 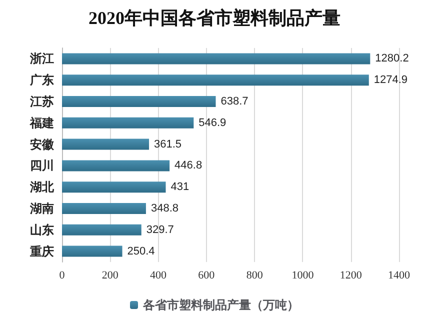 What do you see at coordinates (392, 58) in the screenshot?
I see `data-label: 1280.2` at bounding box center [392, 58].